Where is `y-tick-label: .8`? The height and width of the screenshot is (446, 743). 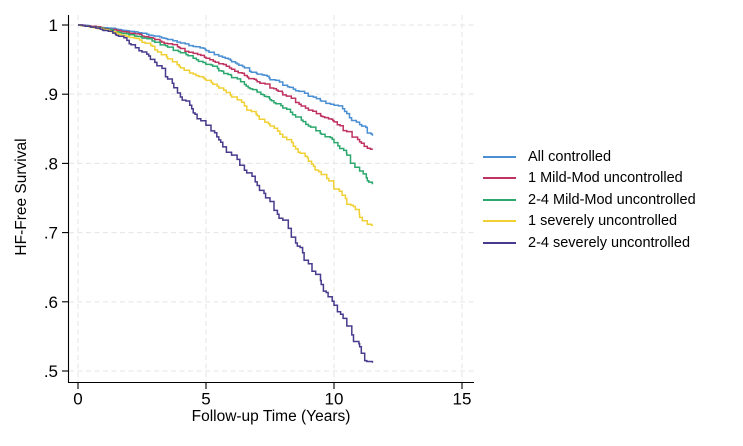
y-tick-label: .8 is located at coordinates (51, 163).